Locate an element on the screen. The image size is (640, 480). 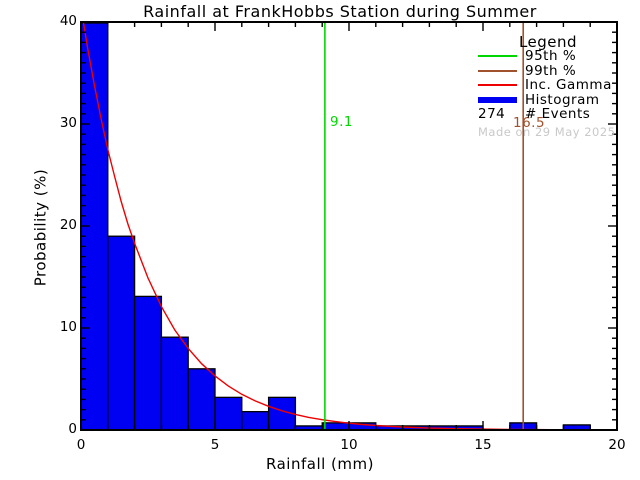
legend-row-gamma: Inc. Gamma is located at coordinates (550, 85).